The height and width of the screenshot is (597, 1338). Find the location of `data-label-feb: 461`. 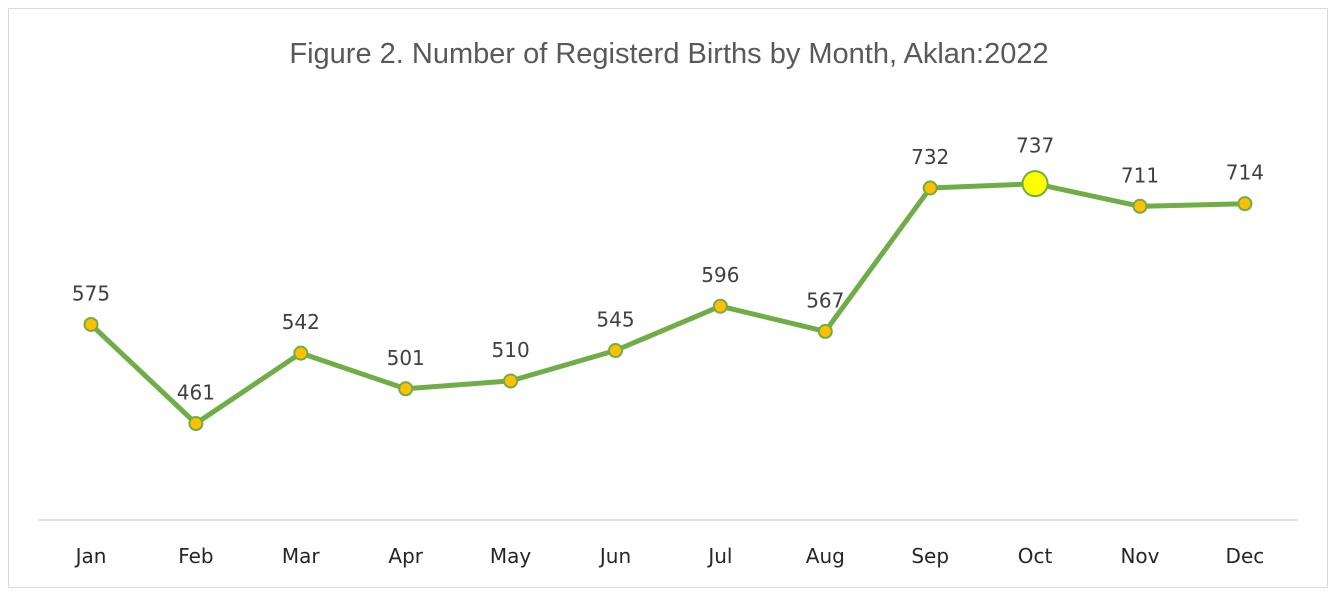

data-label-feb: 461 is located at coordinates (196, 393).